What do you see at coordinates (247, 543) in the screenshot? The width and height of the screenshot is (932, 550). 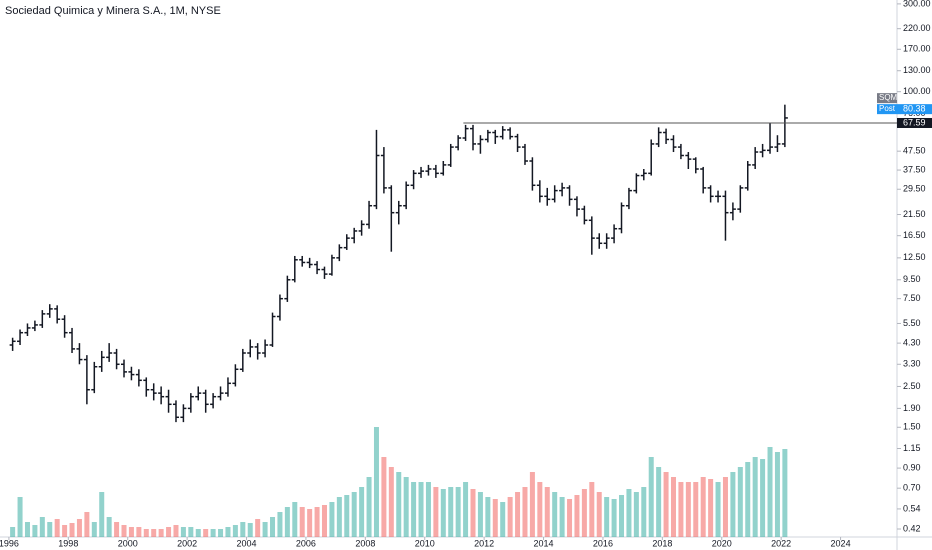 I see `x-tick-label: 2004` at bounding box center [247, 543].